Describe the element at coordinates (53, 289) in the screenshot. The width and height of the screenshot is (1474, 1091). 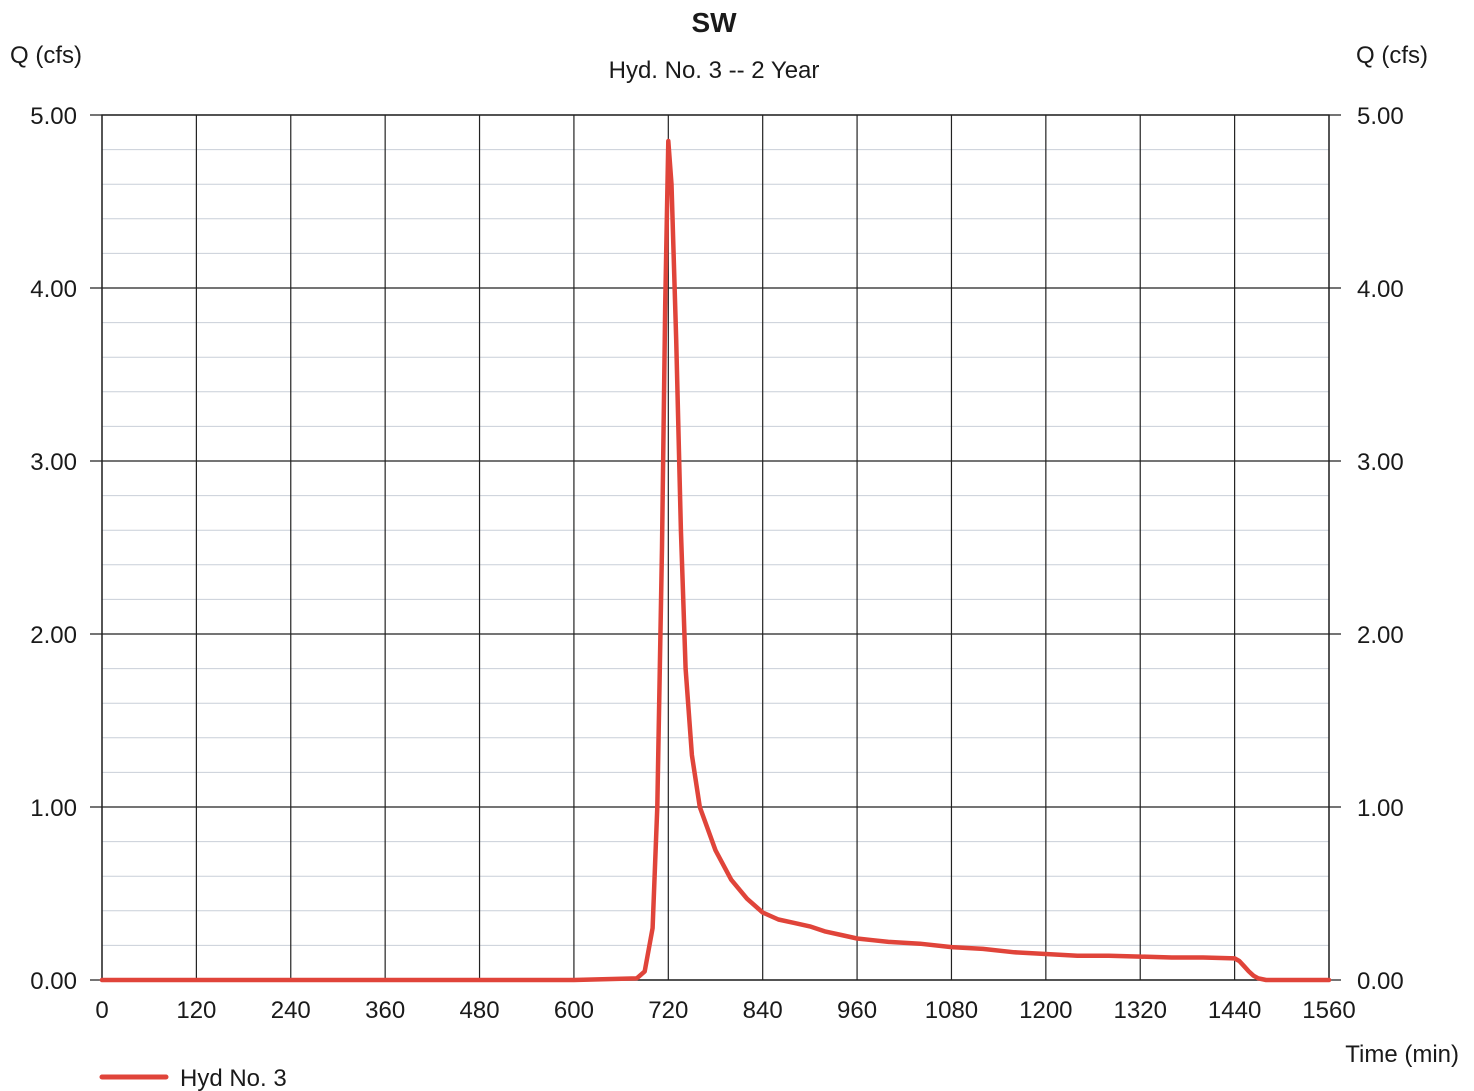
I see `y-tick-label-left: 4.00` at that location.